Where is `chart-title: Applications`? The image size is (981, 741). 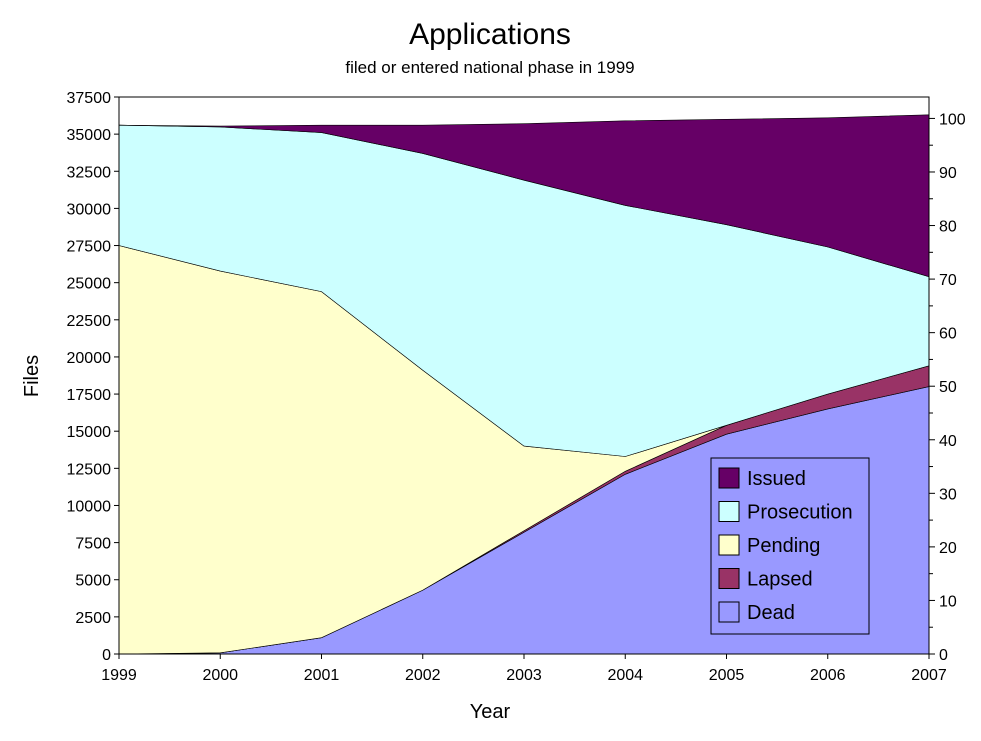
chart-title: Applications is located at coordinates (490, 34).